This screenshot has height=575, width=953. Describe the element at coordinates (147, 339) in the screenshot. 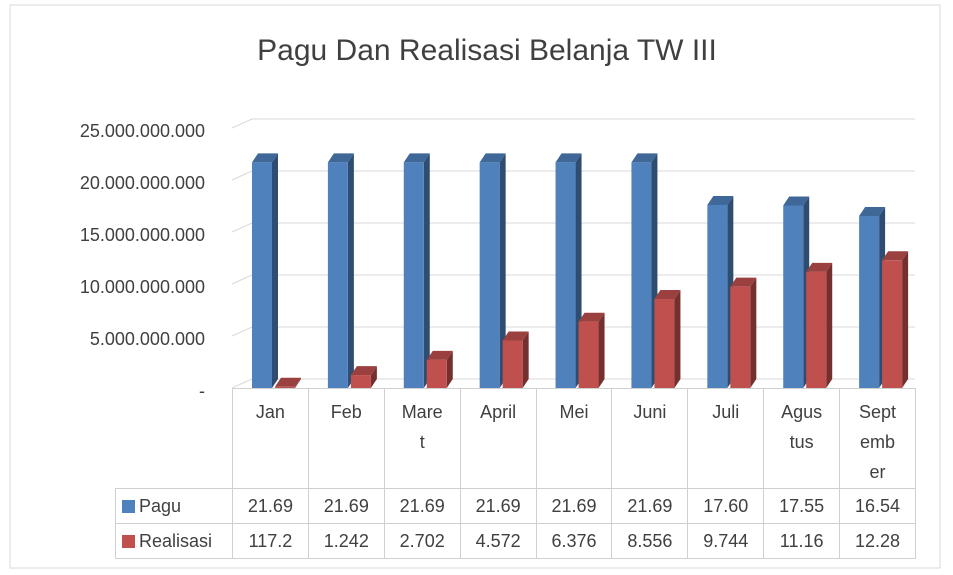

I see `y-tick-label: 5.000.000.000` at that location.